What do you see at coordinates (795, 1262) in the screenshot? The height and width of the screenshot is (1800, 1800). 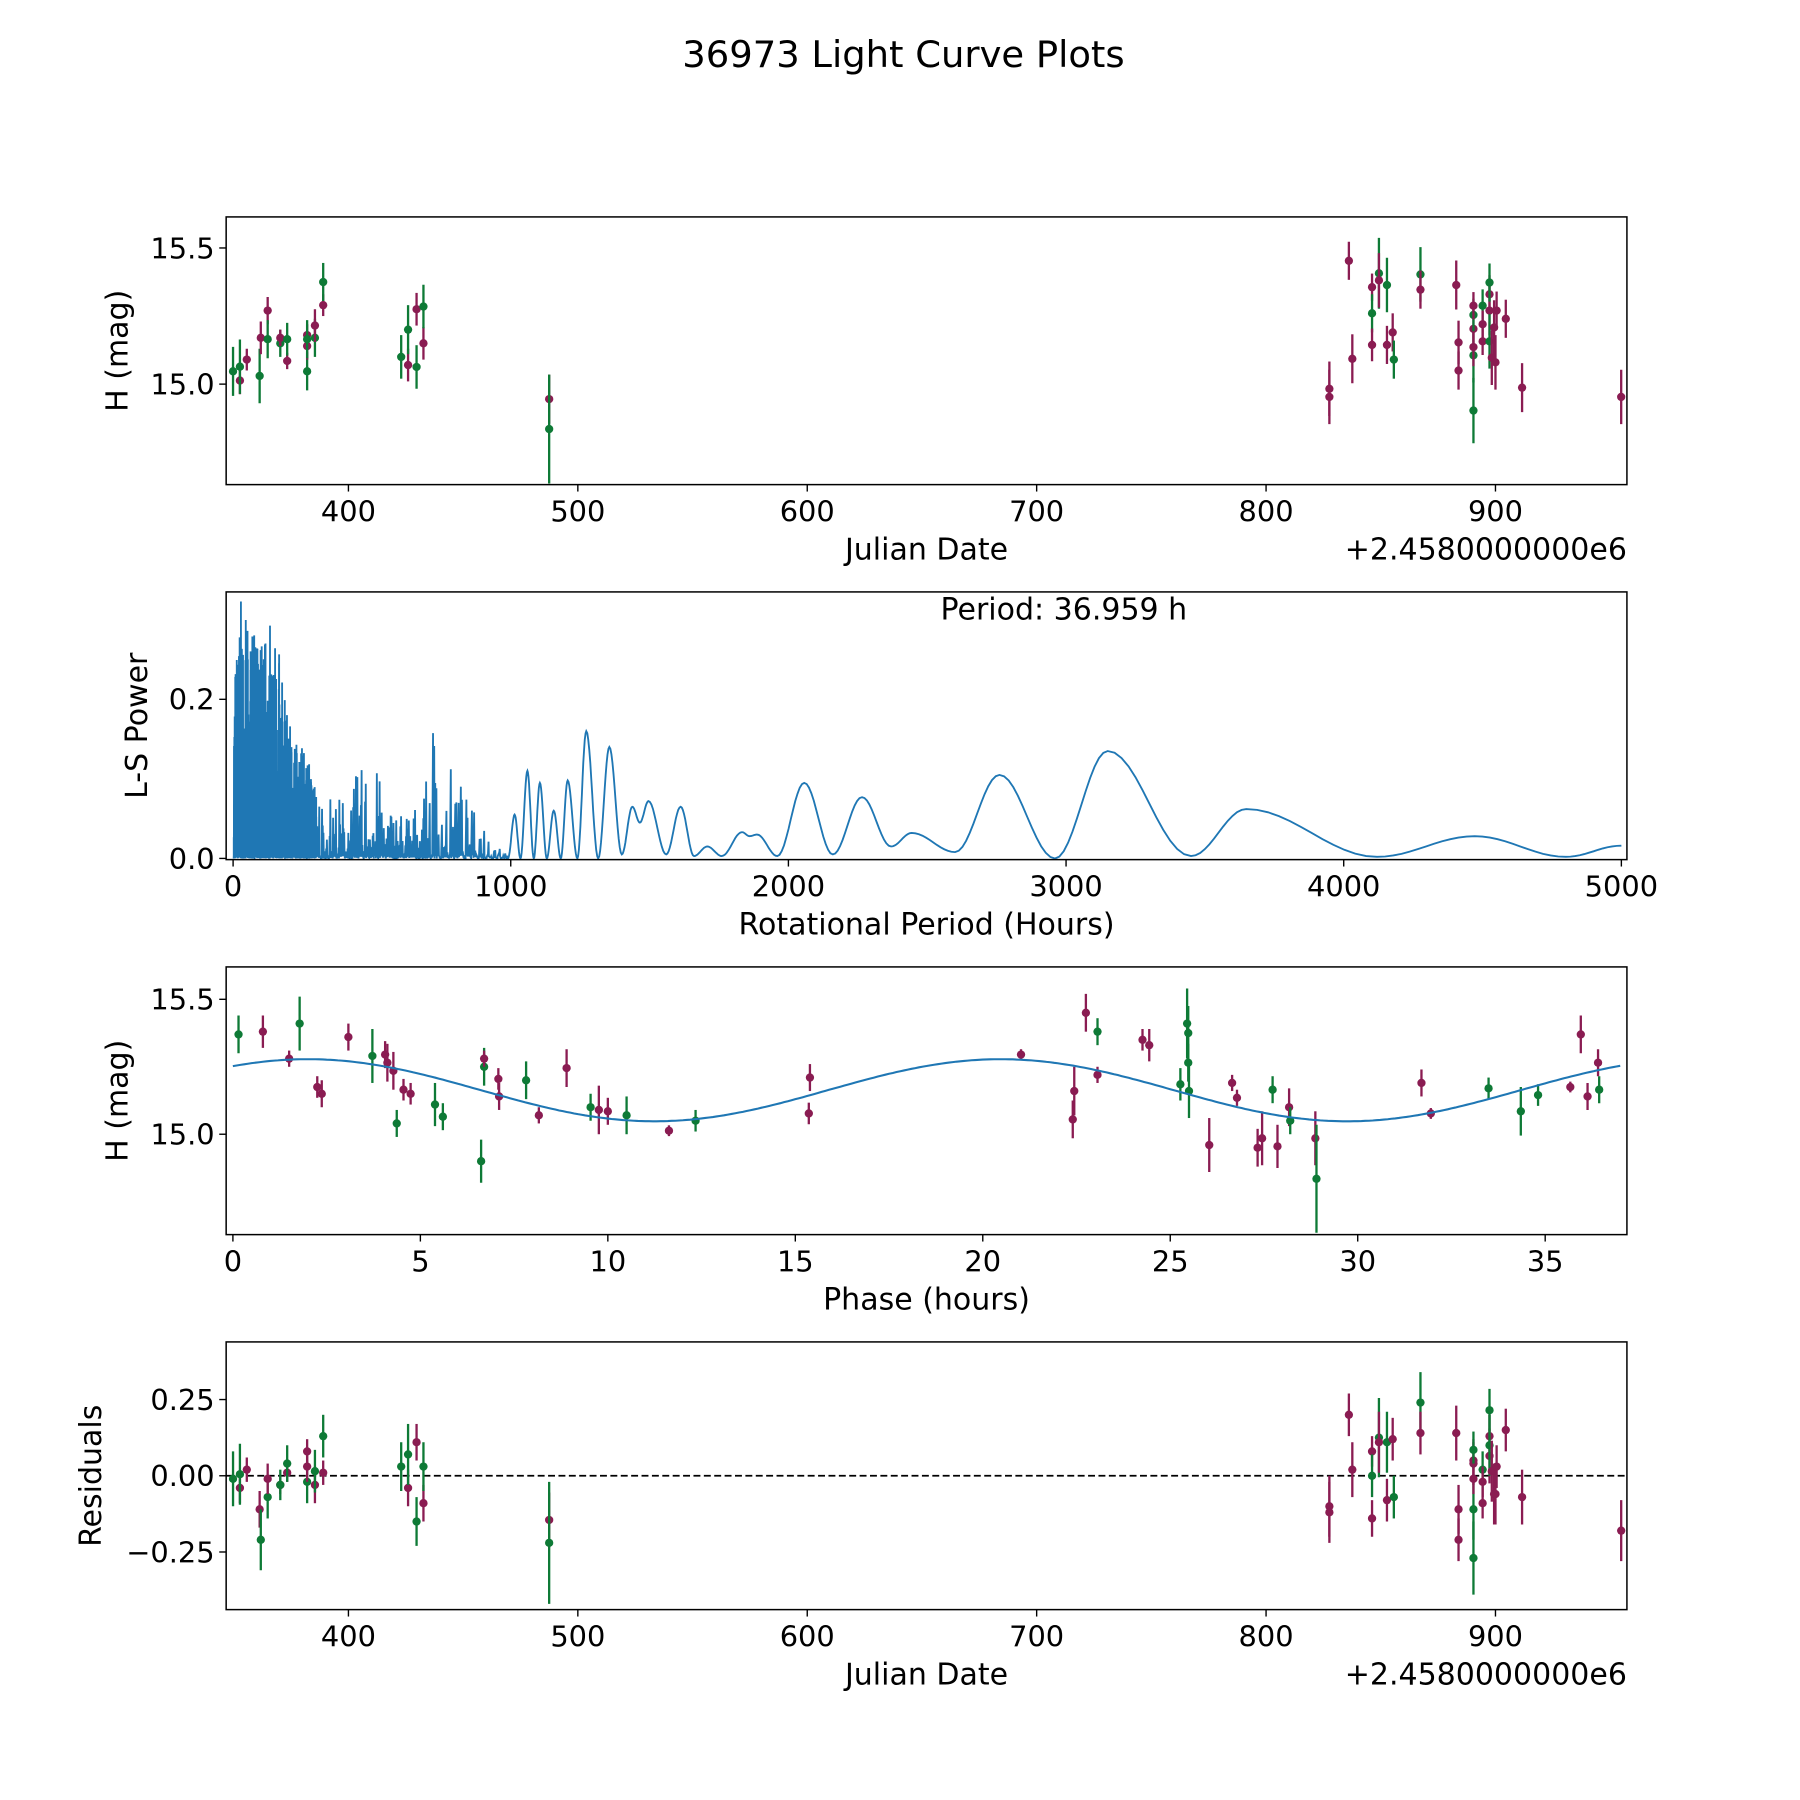 I see `x-tick-label: 15` at bounding box center [795, 1262].